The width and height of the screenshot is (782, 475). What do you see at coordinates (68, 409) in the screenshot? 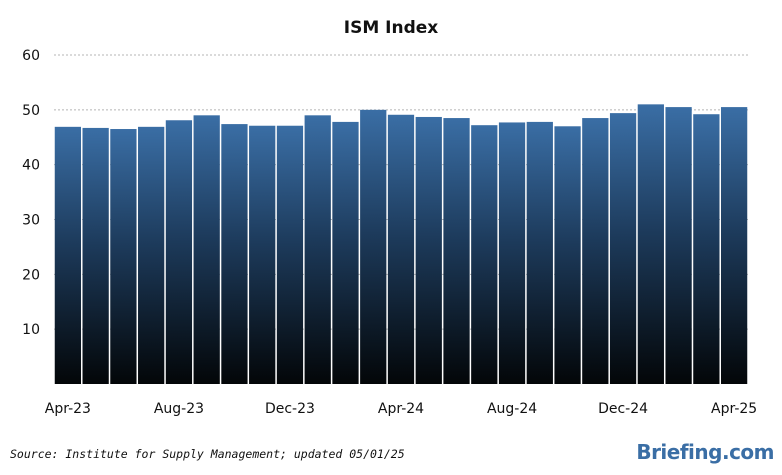
I see `x-tick-label: Apr-23` at bounding box center [68, 409].